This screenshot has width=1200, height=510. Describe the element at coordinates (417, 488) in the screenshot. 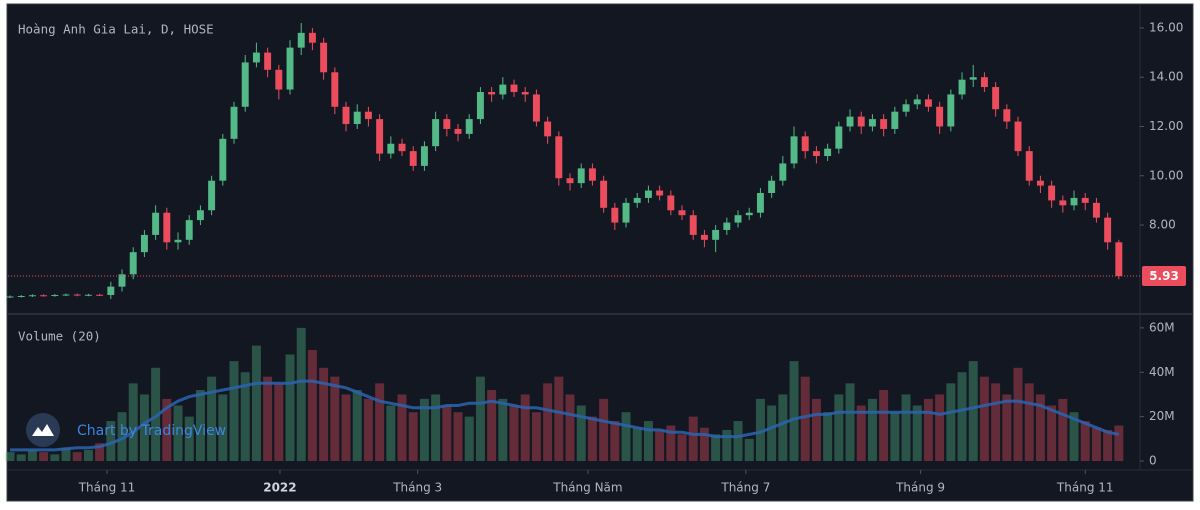

I see `x-tick-label: Tháng 3` at that location.